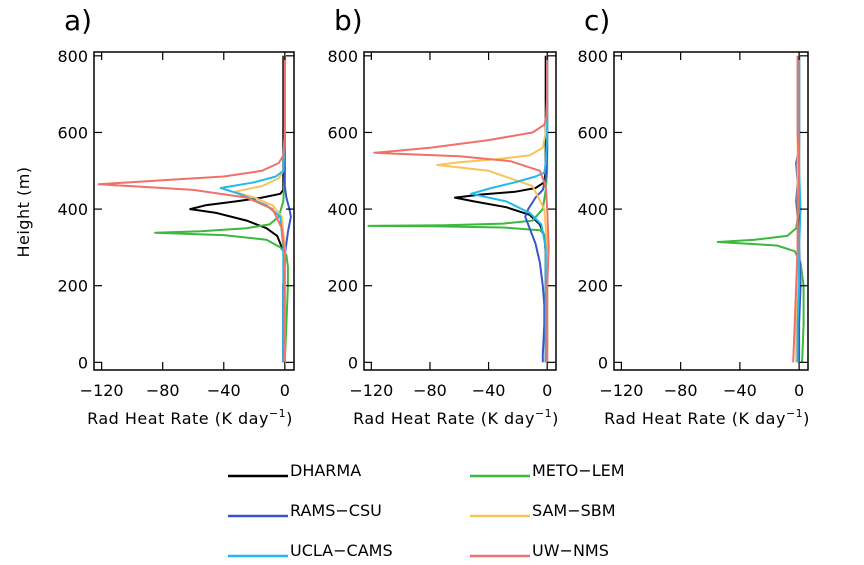 This screenshot has height=565, width=864. I want to click on legend-item: UCLA−CAMS, so click(310, 550).